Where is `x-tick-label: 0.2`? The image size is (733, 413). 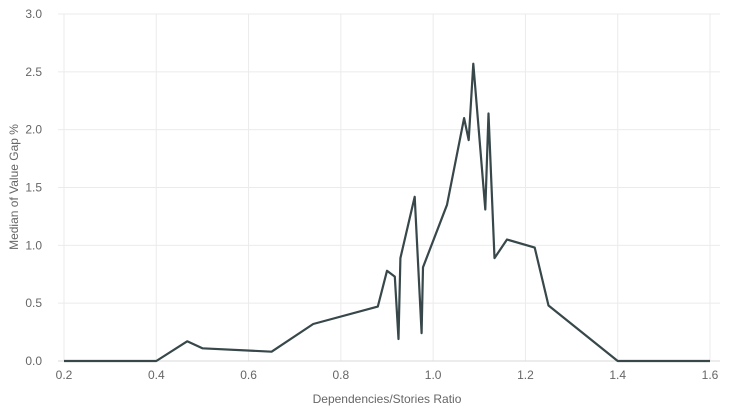
x-tick-label: 0.2 is located at coordinates (64, 375).